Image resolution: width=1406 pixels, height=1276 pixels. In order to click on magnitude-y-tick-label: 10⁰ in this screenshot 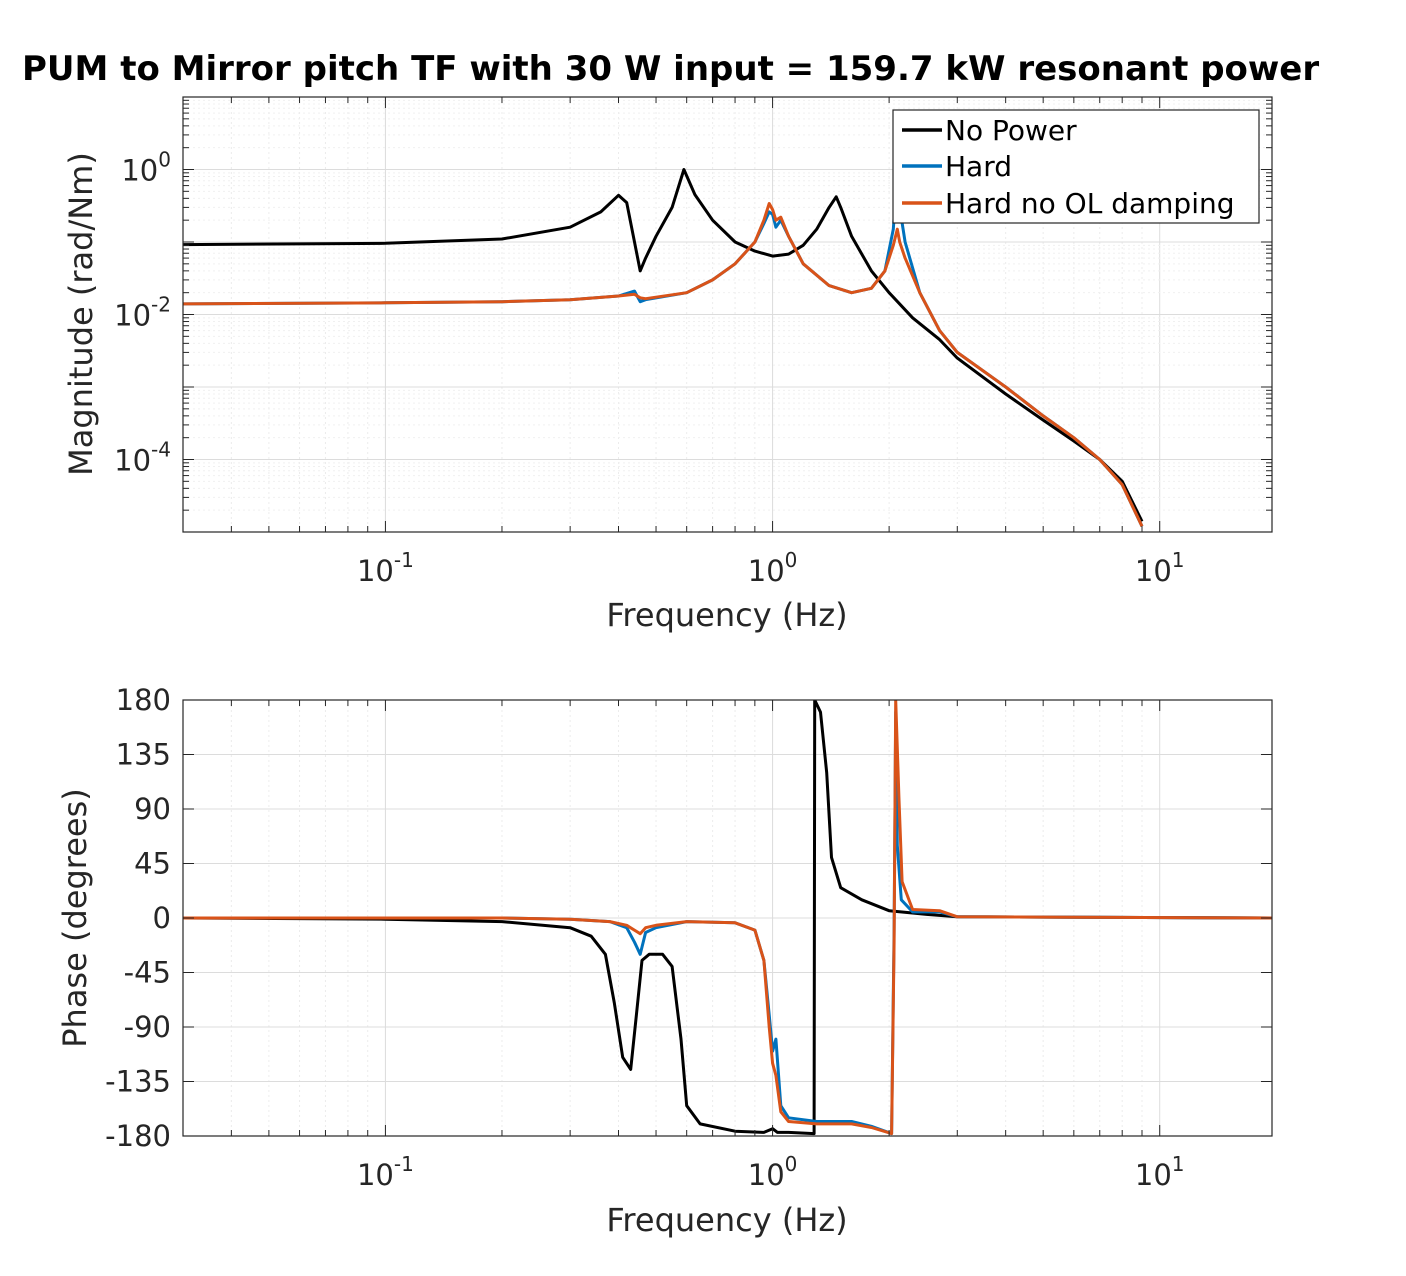, I will do `click(146, 168)`.